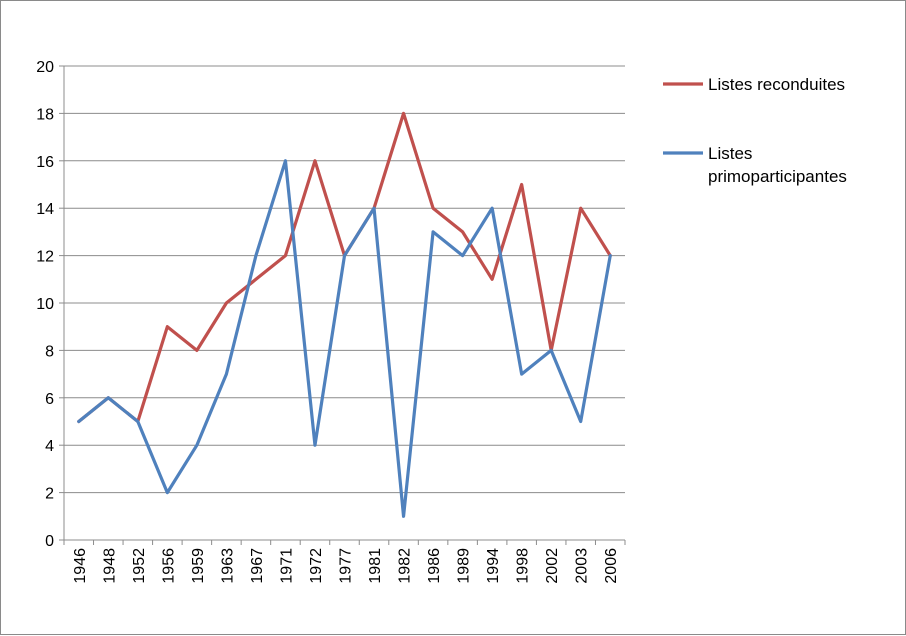 The height and width of the screenshot is (636, 906). I want to click on y-tick-label: 0, so click(49, 541).